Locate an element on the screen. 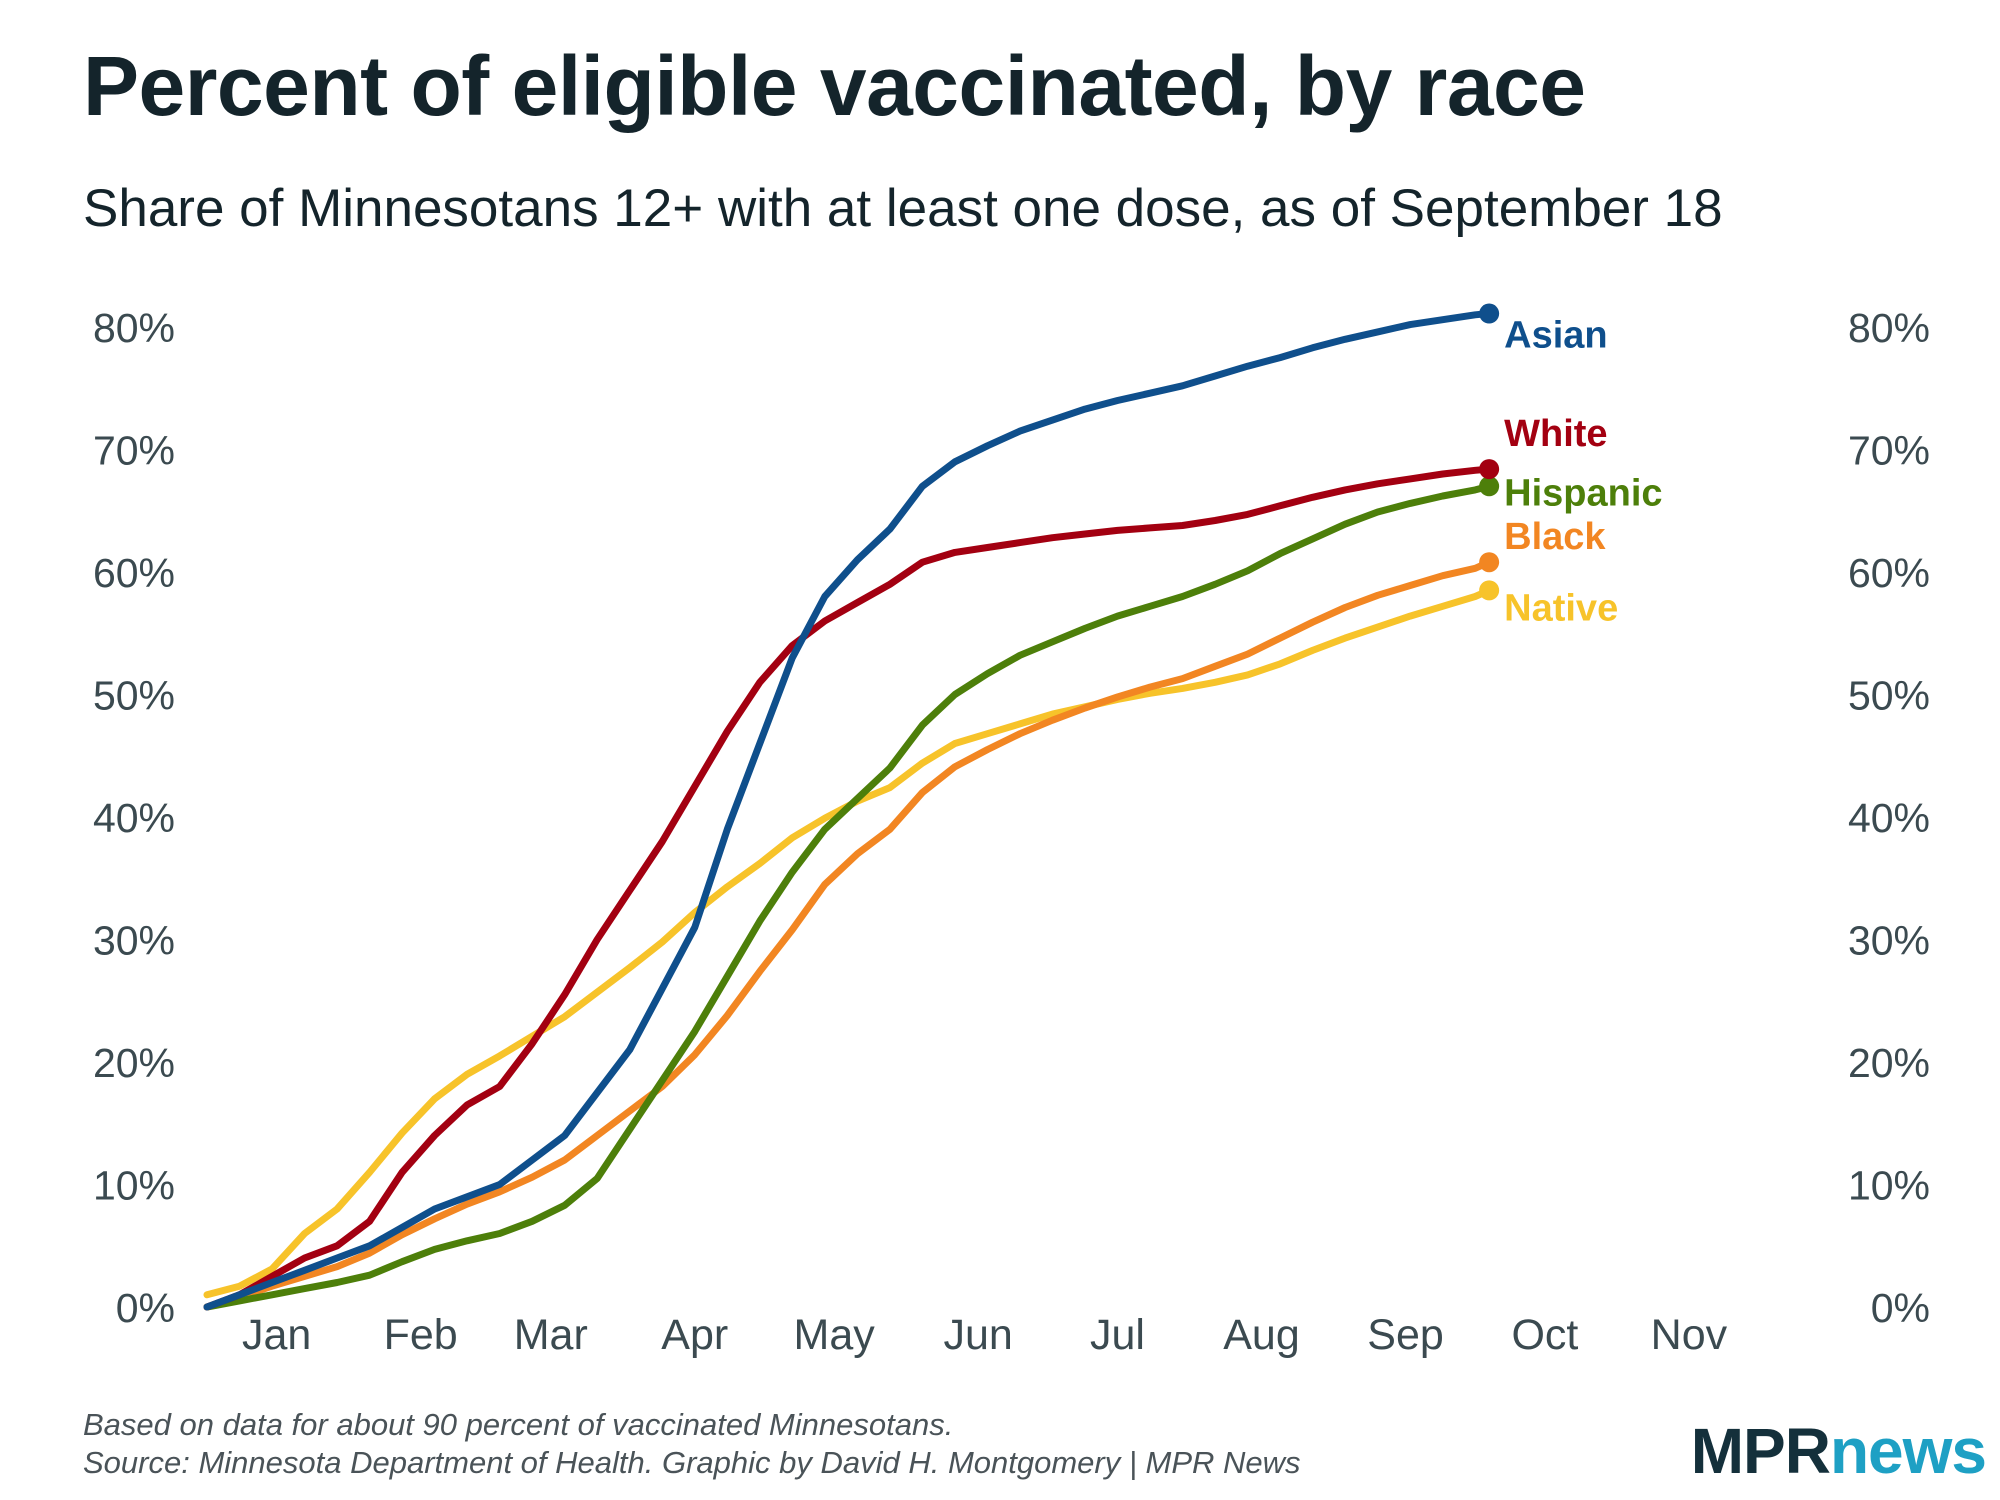 The height and width of the screenshot is (1500, 2000). x-tick-label-oct: Oct is located at coordinates (1544, 1335).